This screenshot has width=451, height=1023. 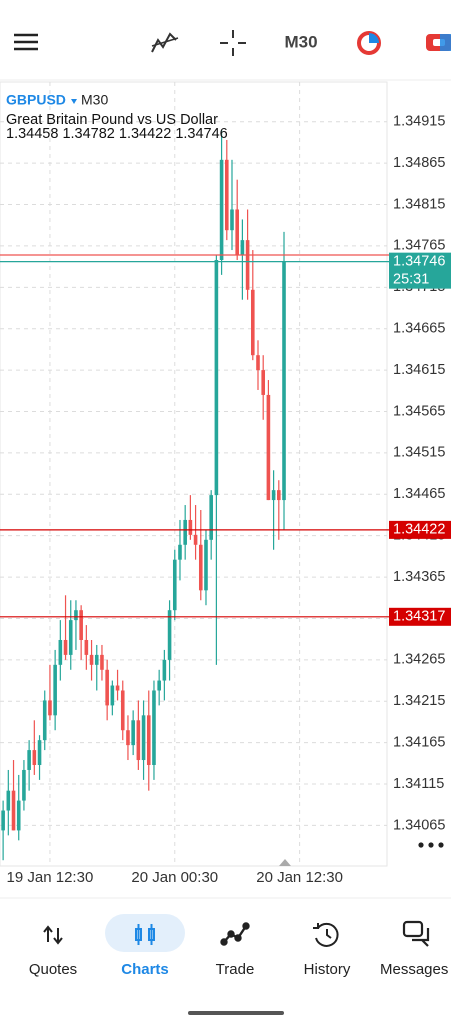 I want to click on trade-button, so click(x=438, y=42).